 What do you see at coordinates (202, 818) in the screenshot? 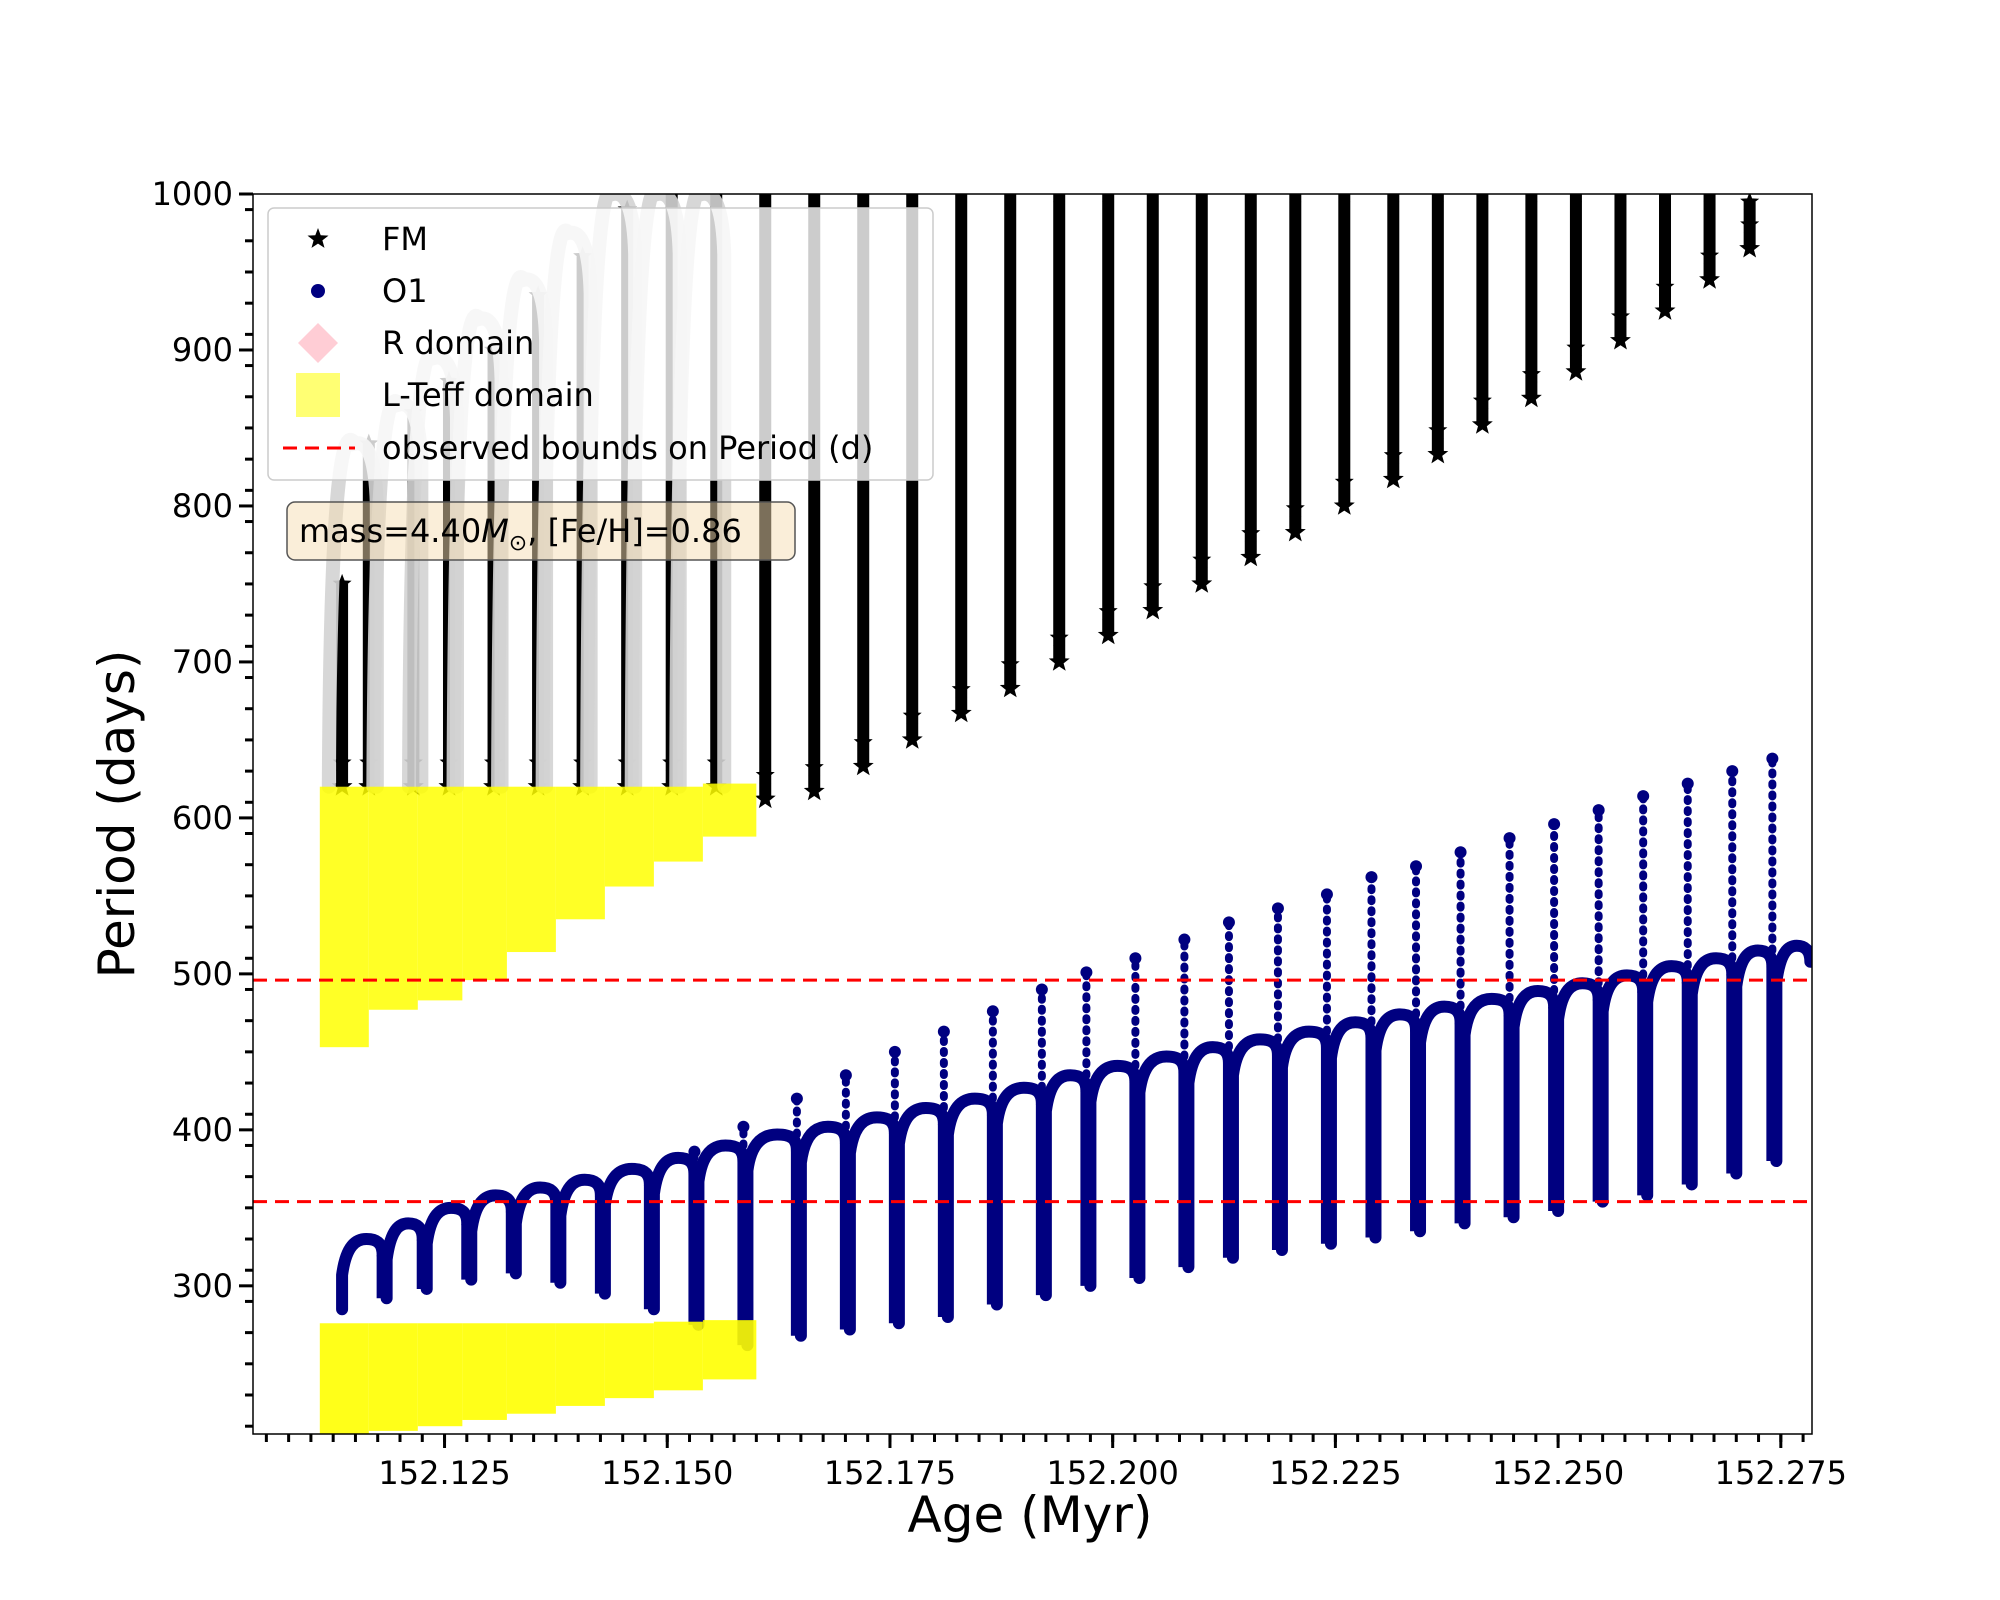
I see `y-tick-label: 600` at bounding box center [202, 818].